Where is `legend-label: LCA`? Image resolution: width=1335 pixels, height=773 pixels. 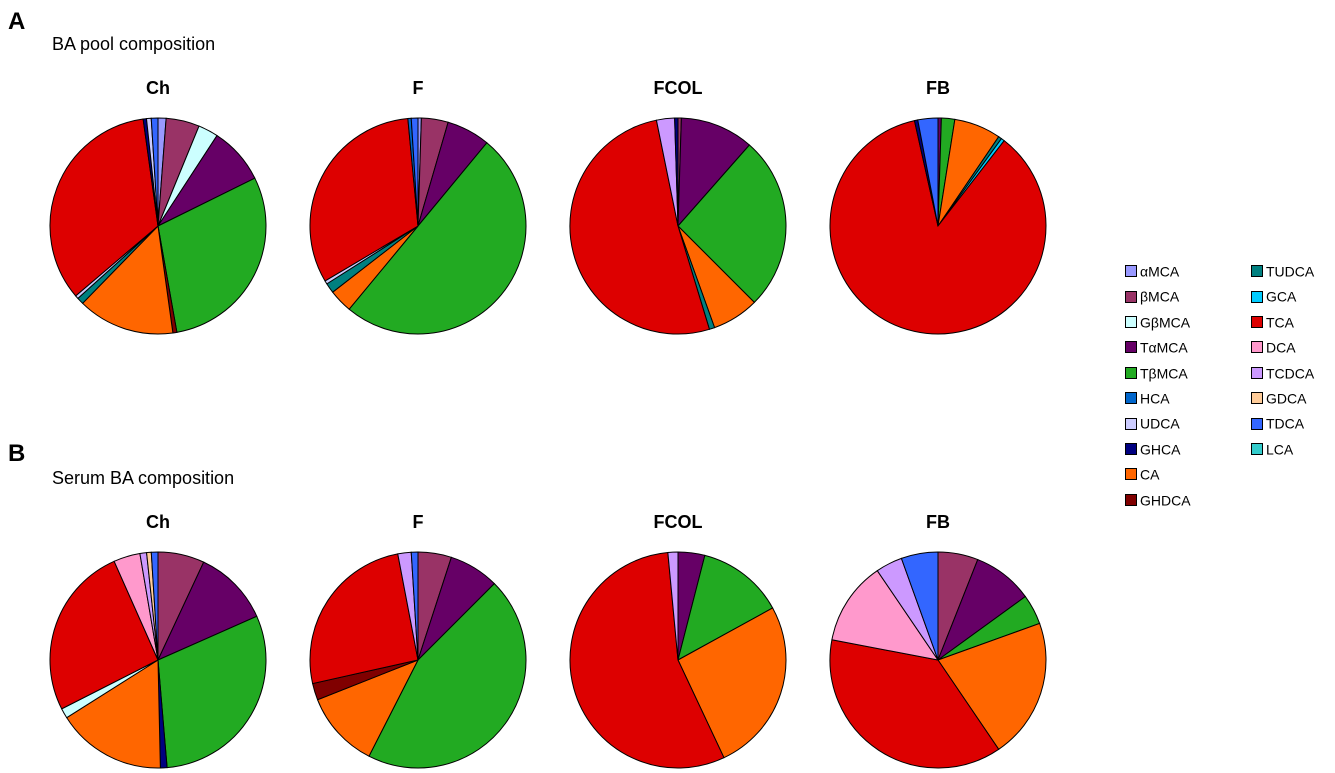
legend-label: LCA is located at coordinates (1280, 449).